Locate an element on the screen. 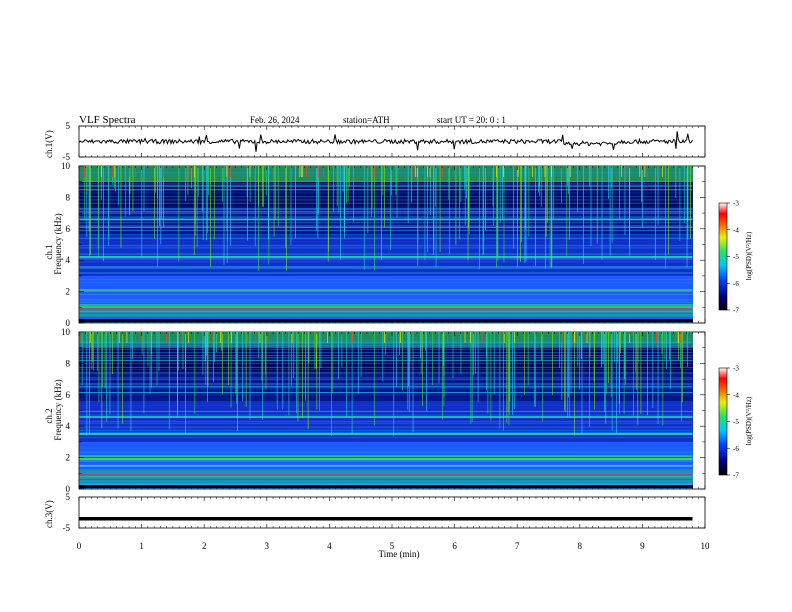 The image size is (792, 612). ch2-spectrogram-y-tick-label: 8 is located at coordinates (68, 363).